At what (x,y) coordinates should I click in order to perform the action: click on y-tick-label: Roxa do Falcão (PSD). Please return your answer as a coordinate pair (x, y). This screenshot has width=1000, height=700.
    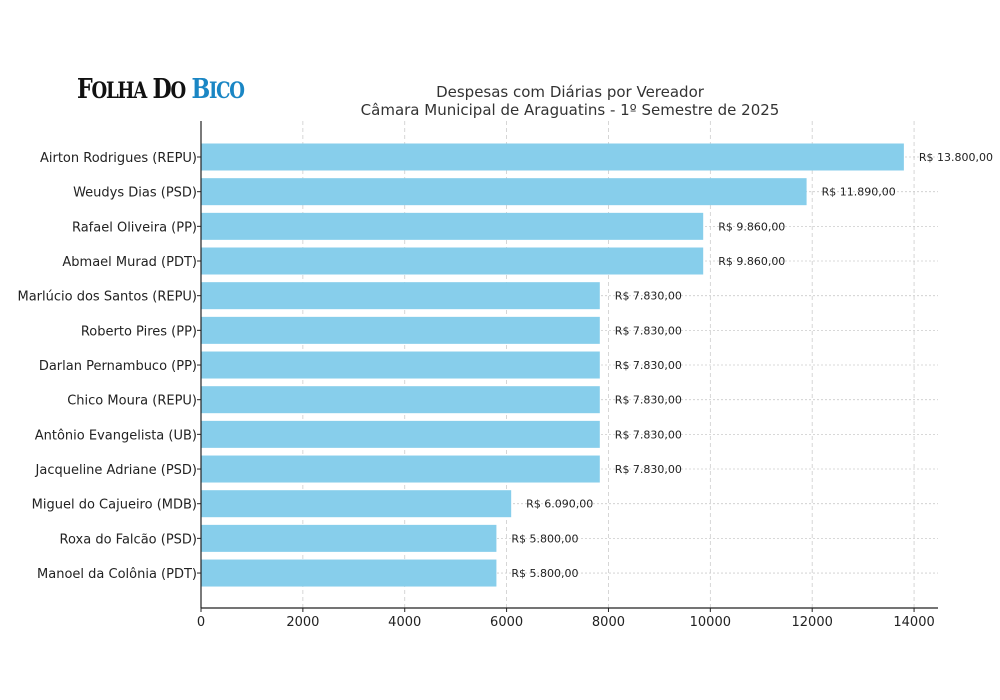
    Looking at the image, I should click on (128, 539).